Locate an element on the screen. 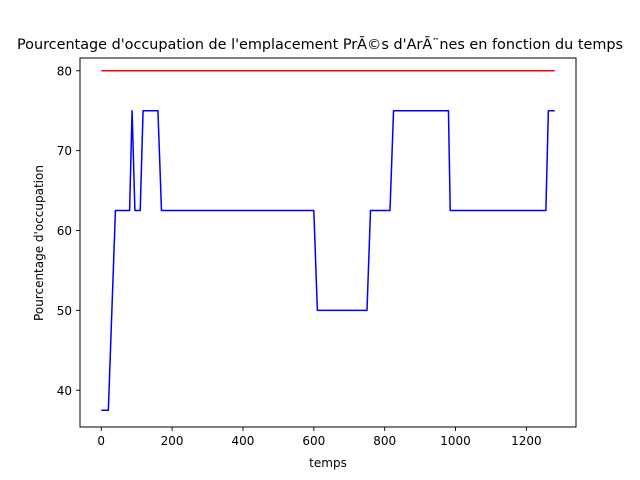 The image size is (640, 480). x-axis: 0 200 400 600 800 1000 1200 is located at coordinates (319, 437).